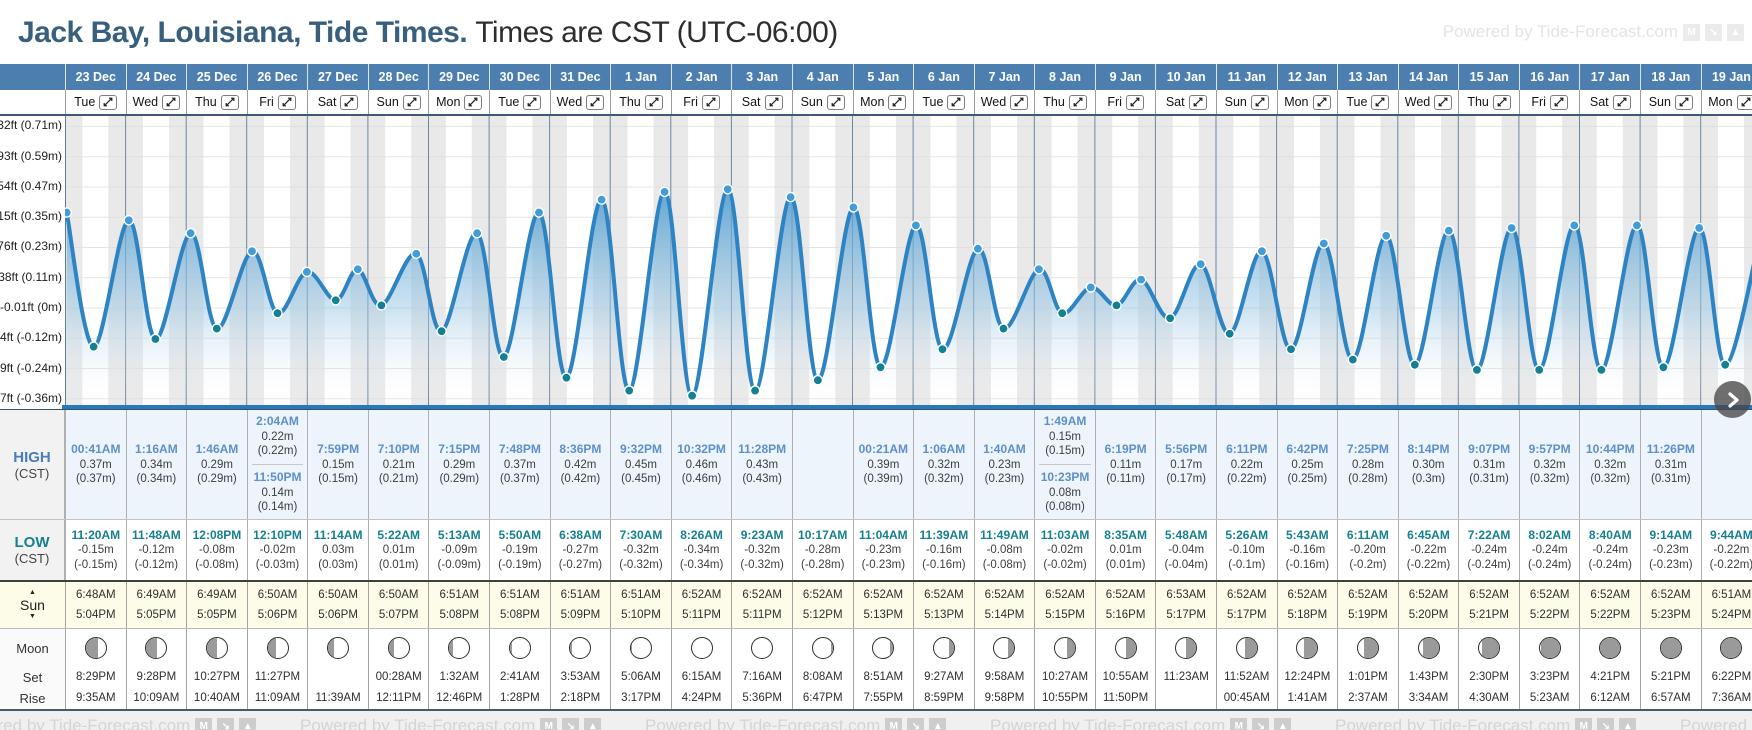 This screenshot has height=730, width=1752. I want to click on date-header-gutter, so click(32, 77).